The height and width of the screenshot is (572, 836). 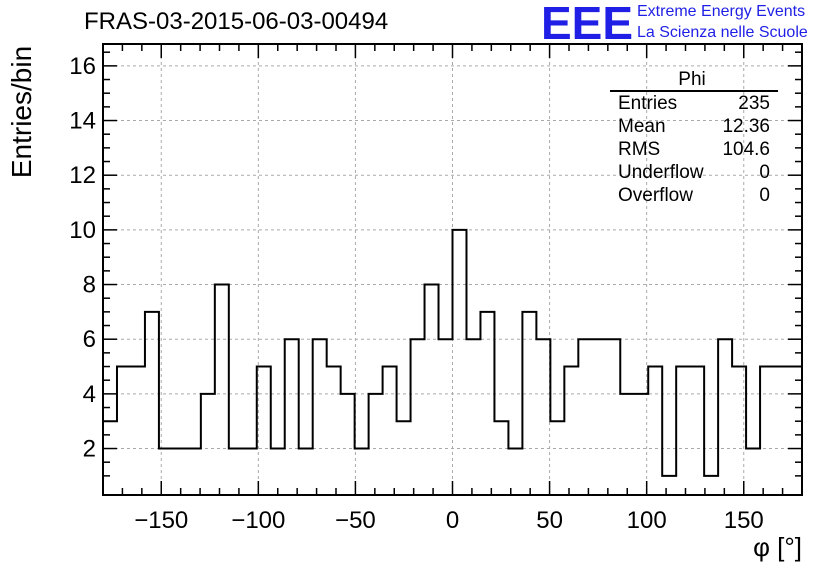 I want to click on stats-label: Mean, so click(x=642, y=126).